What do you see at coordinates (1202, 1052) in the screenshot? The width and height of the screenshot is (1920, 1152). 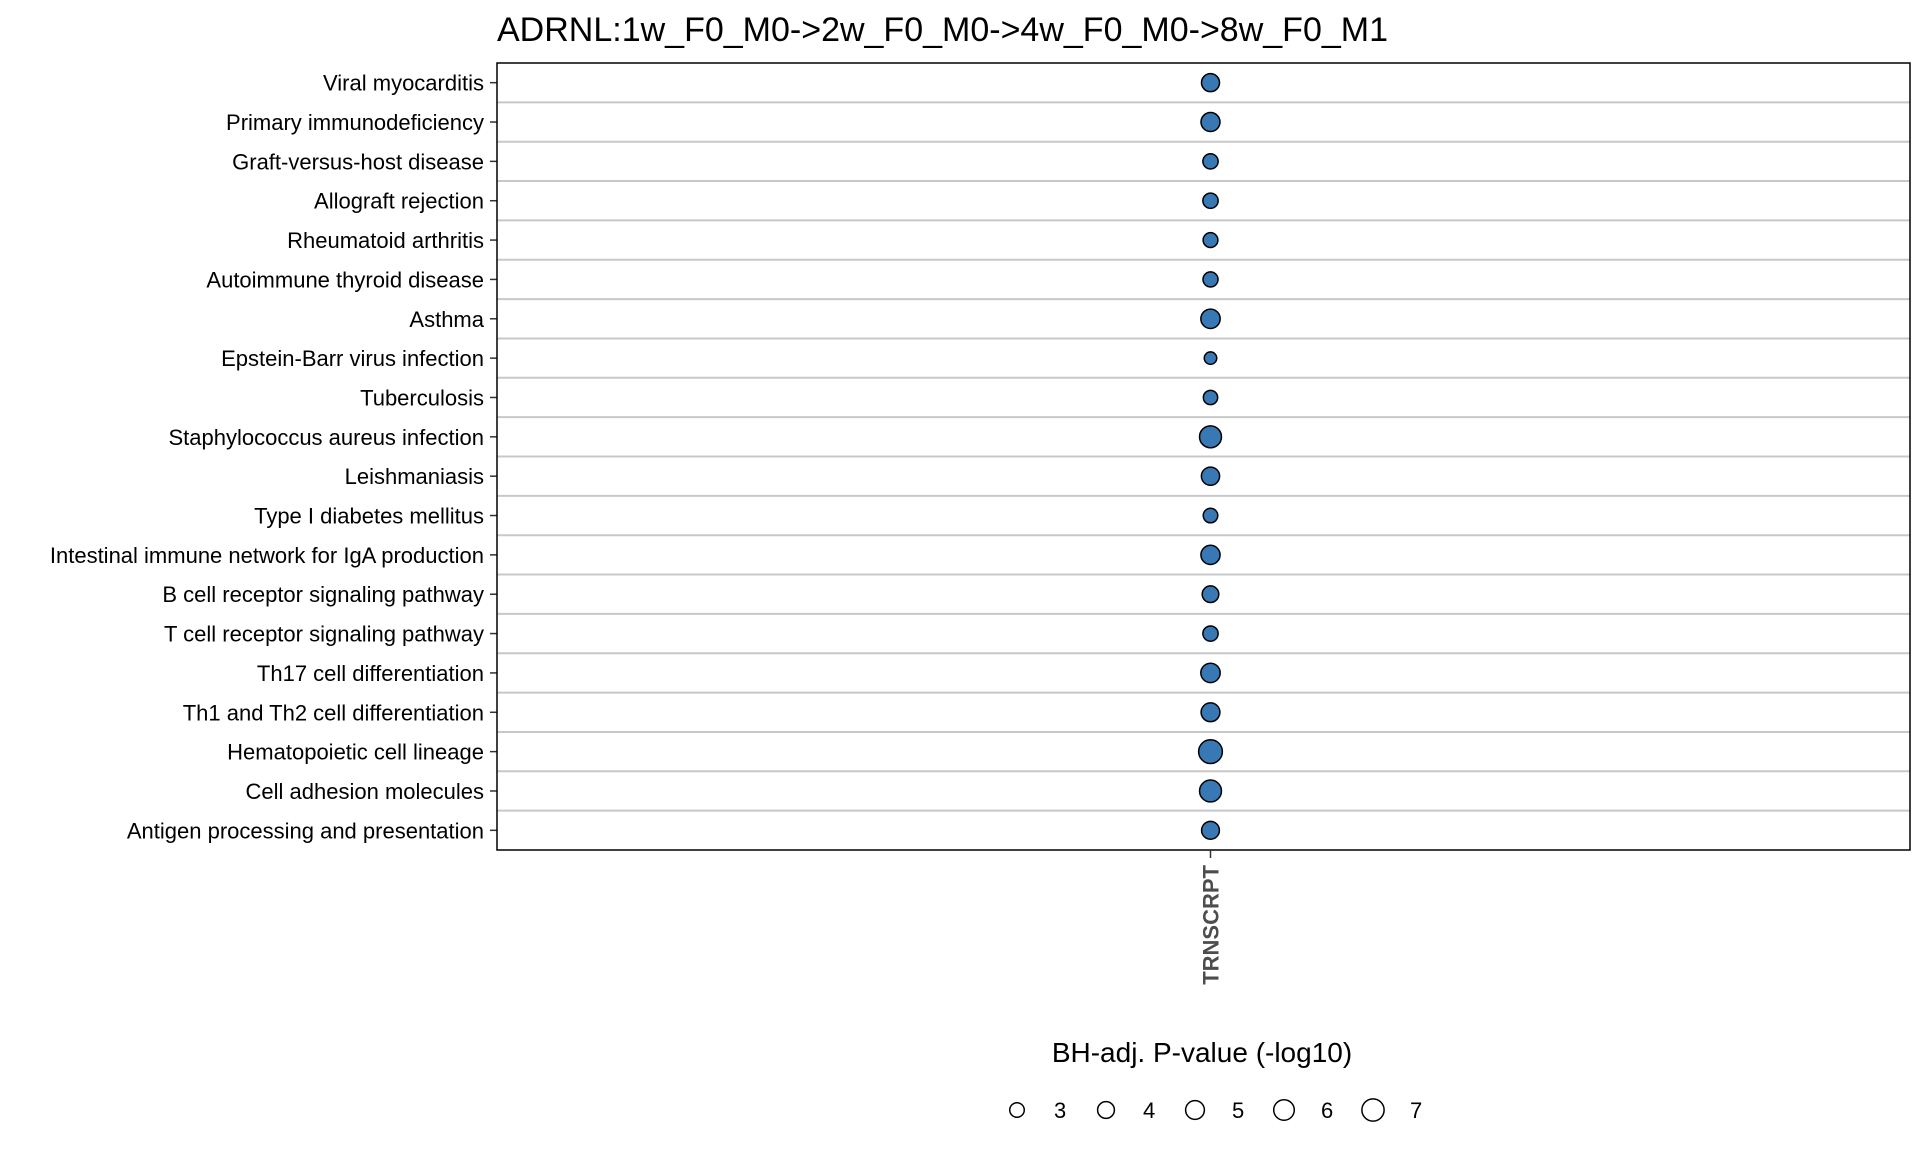 I see `size-legend-title: BH-adj. P-value (-log10)` at bounding box center [1202, 1052].